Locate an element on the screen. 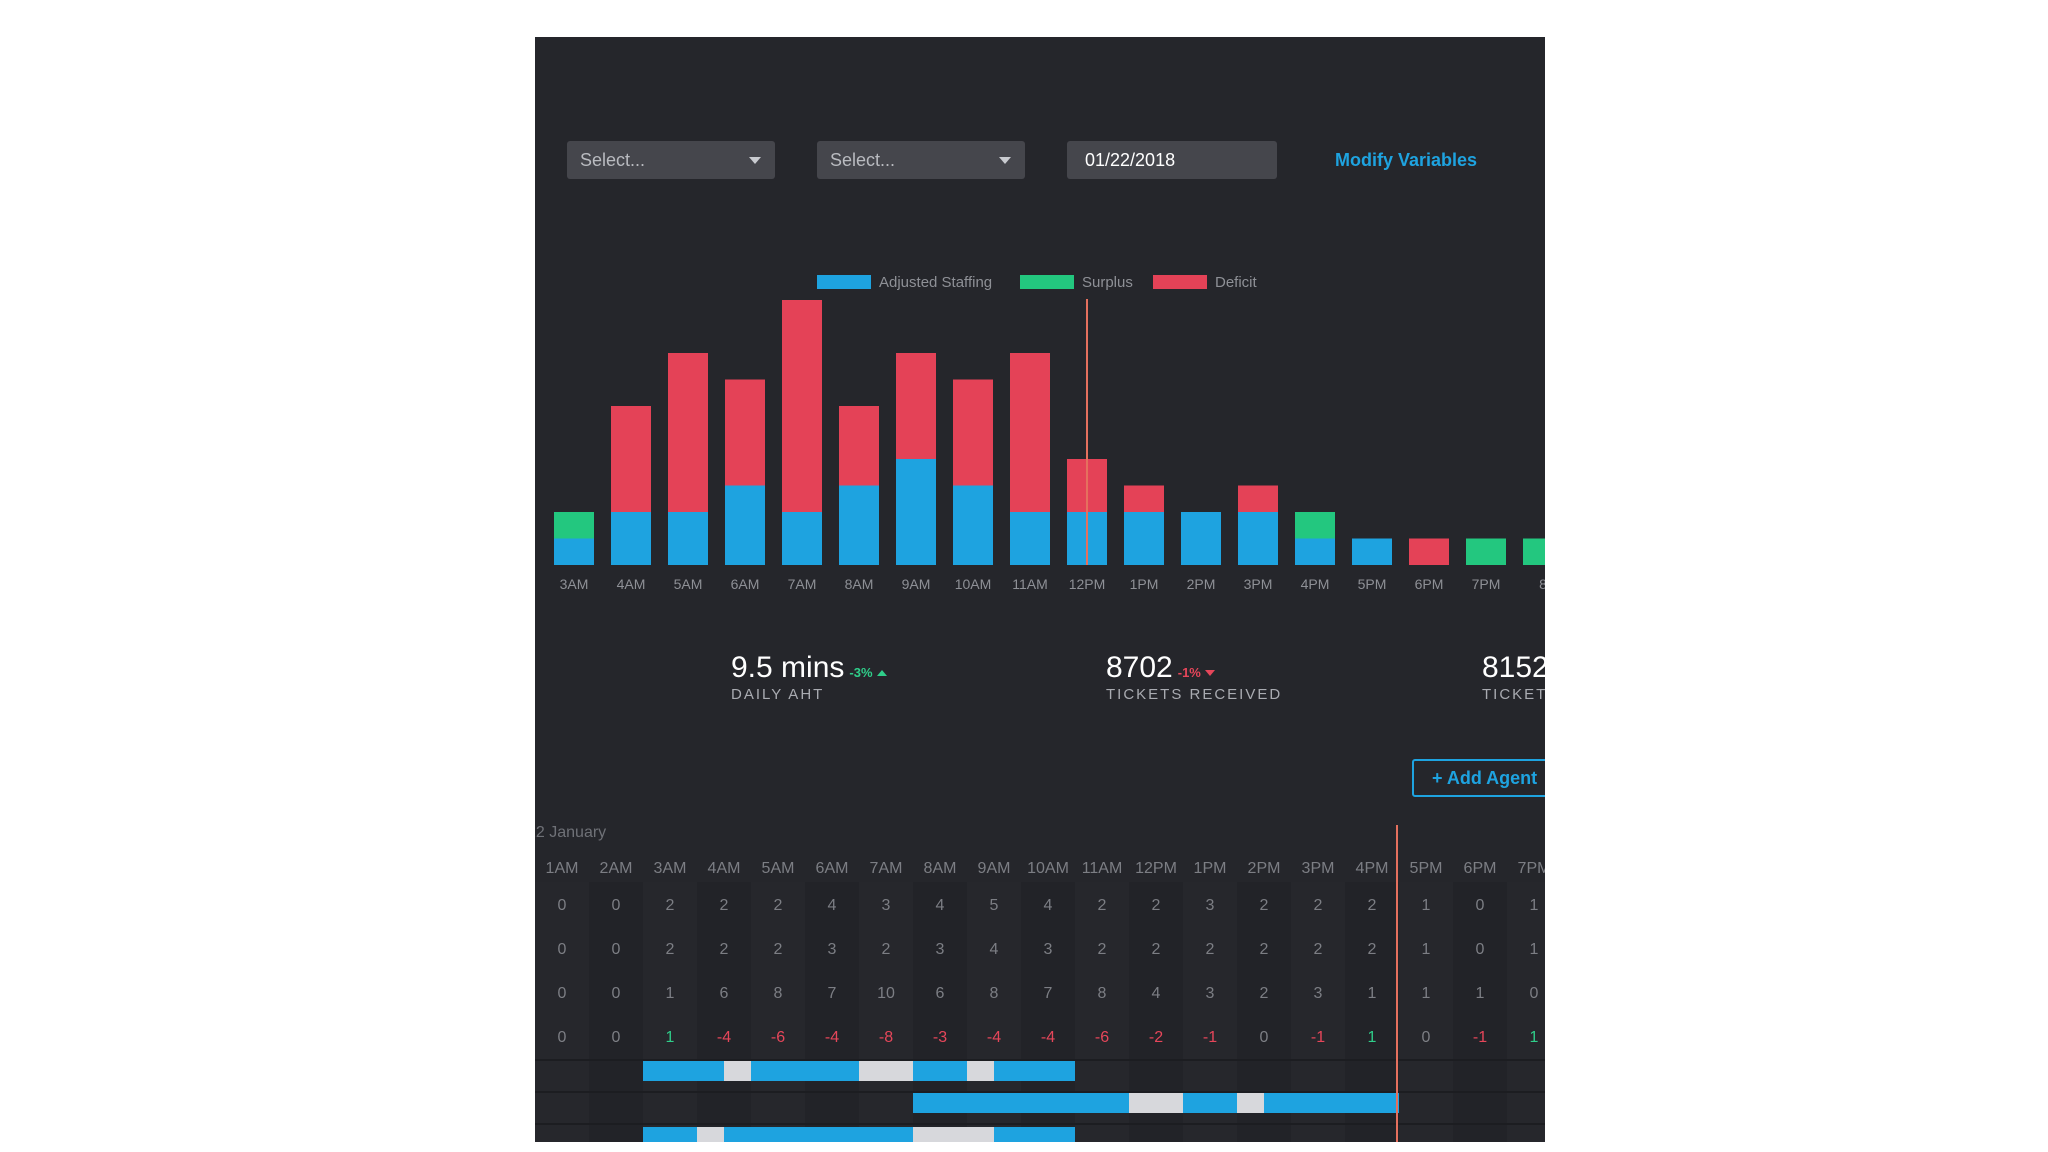 The image size is (2048, 1152). x-tick-label: 8 is located at coordinates (1542, 584).